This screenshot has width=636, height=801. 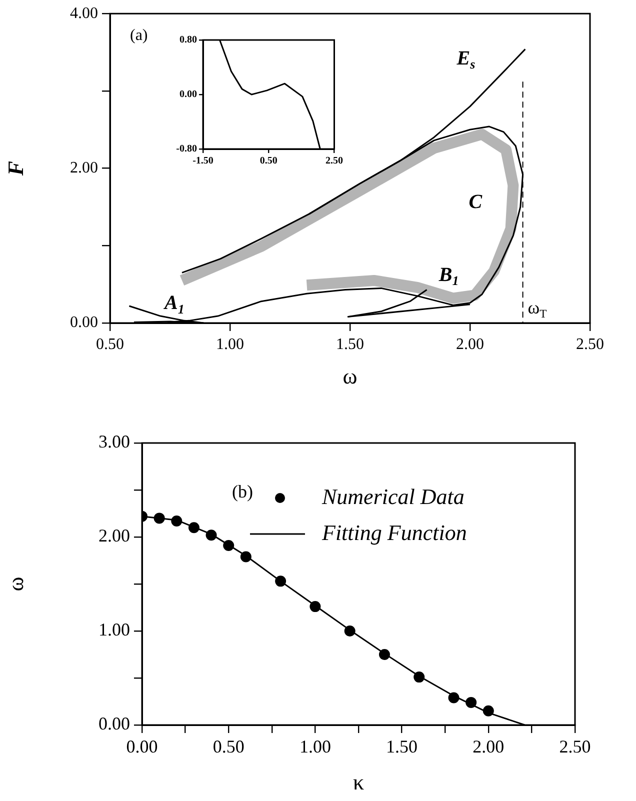 I want to click on y-tick-label: 0.80, so click(x=188, y=40).